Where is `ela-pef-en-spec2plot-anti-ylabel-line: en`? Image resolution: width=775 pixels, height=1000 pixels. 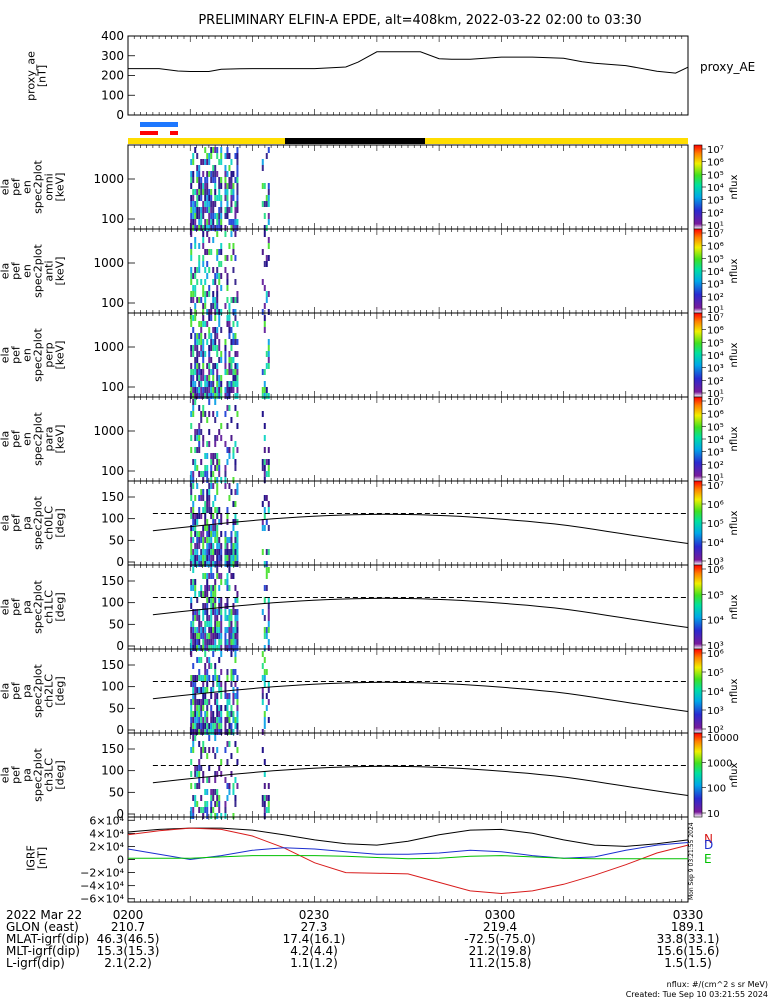
ela-pef-en-spec2plot-anti-ylabel-line: en is located at coordinates (27, 271).